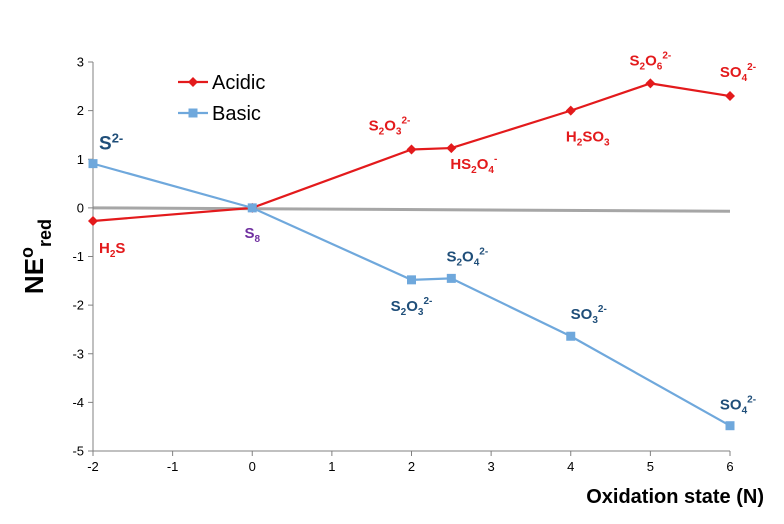 Image resolution: width=784 pixels, height=524 pixels. Describe the element at coordinates (570, 466) in the screenshot. I see `x-tick-label: 4` at that location.